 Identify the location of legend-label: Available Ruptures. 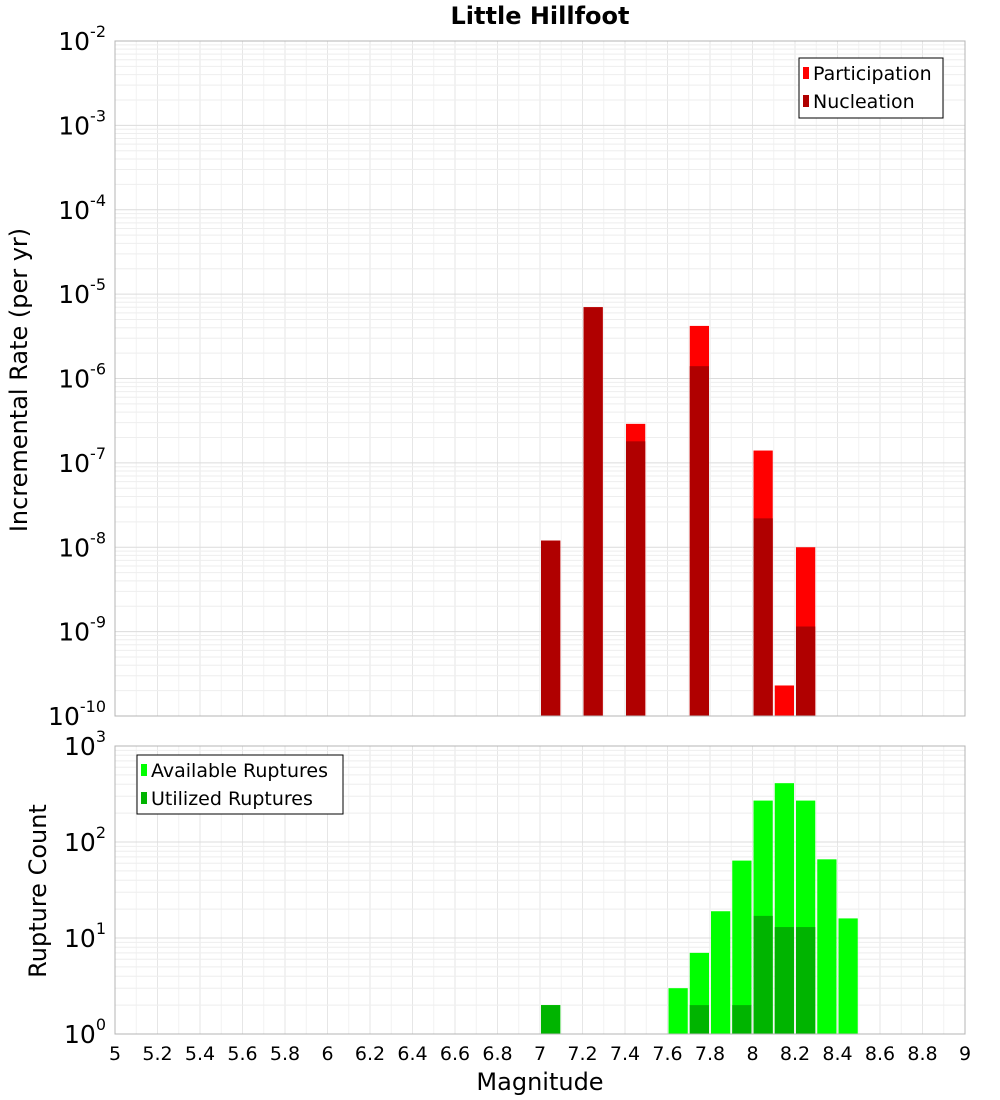
(239, 771).